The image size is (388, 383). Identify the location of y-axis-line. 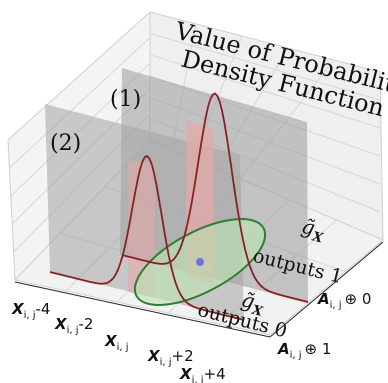
(326, 289).